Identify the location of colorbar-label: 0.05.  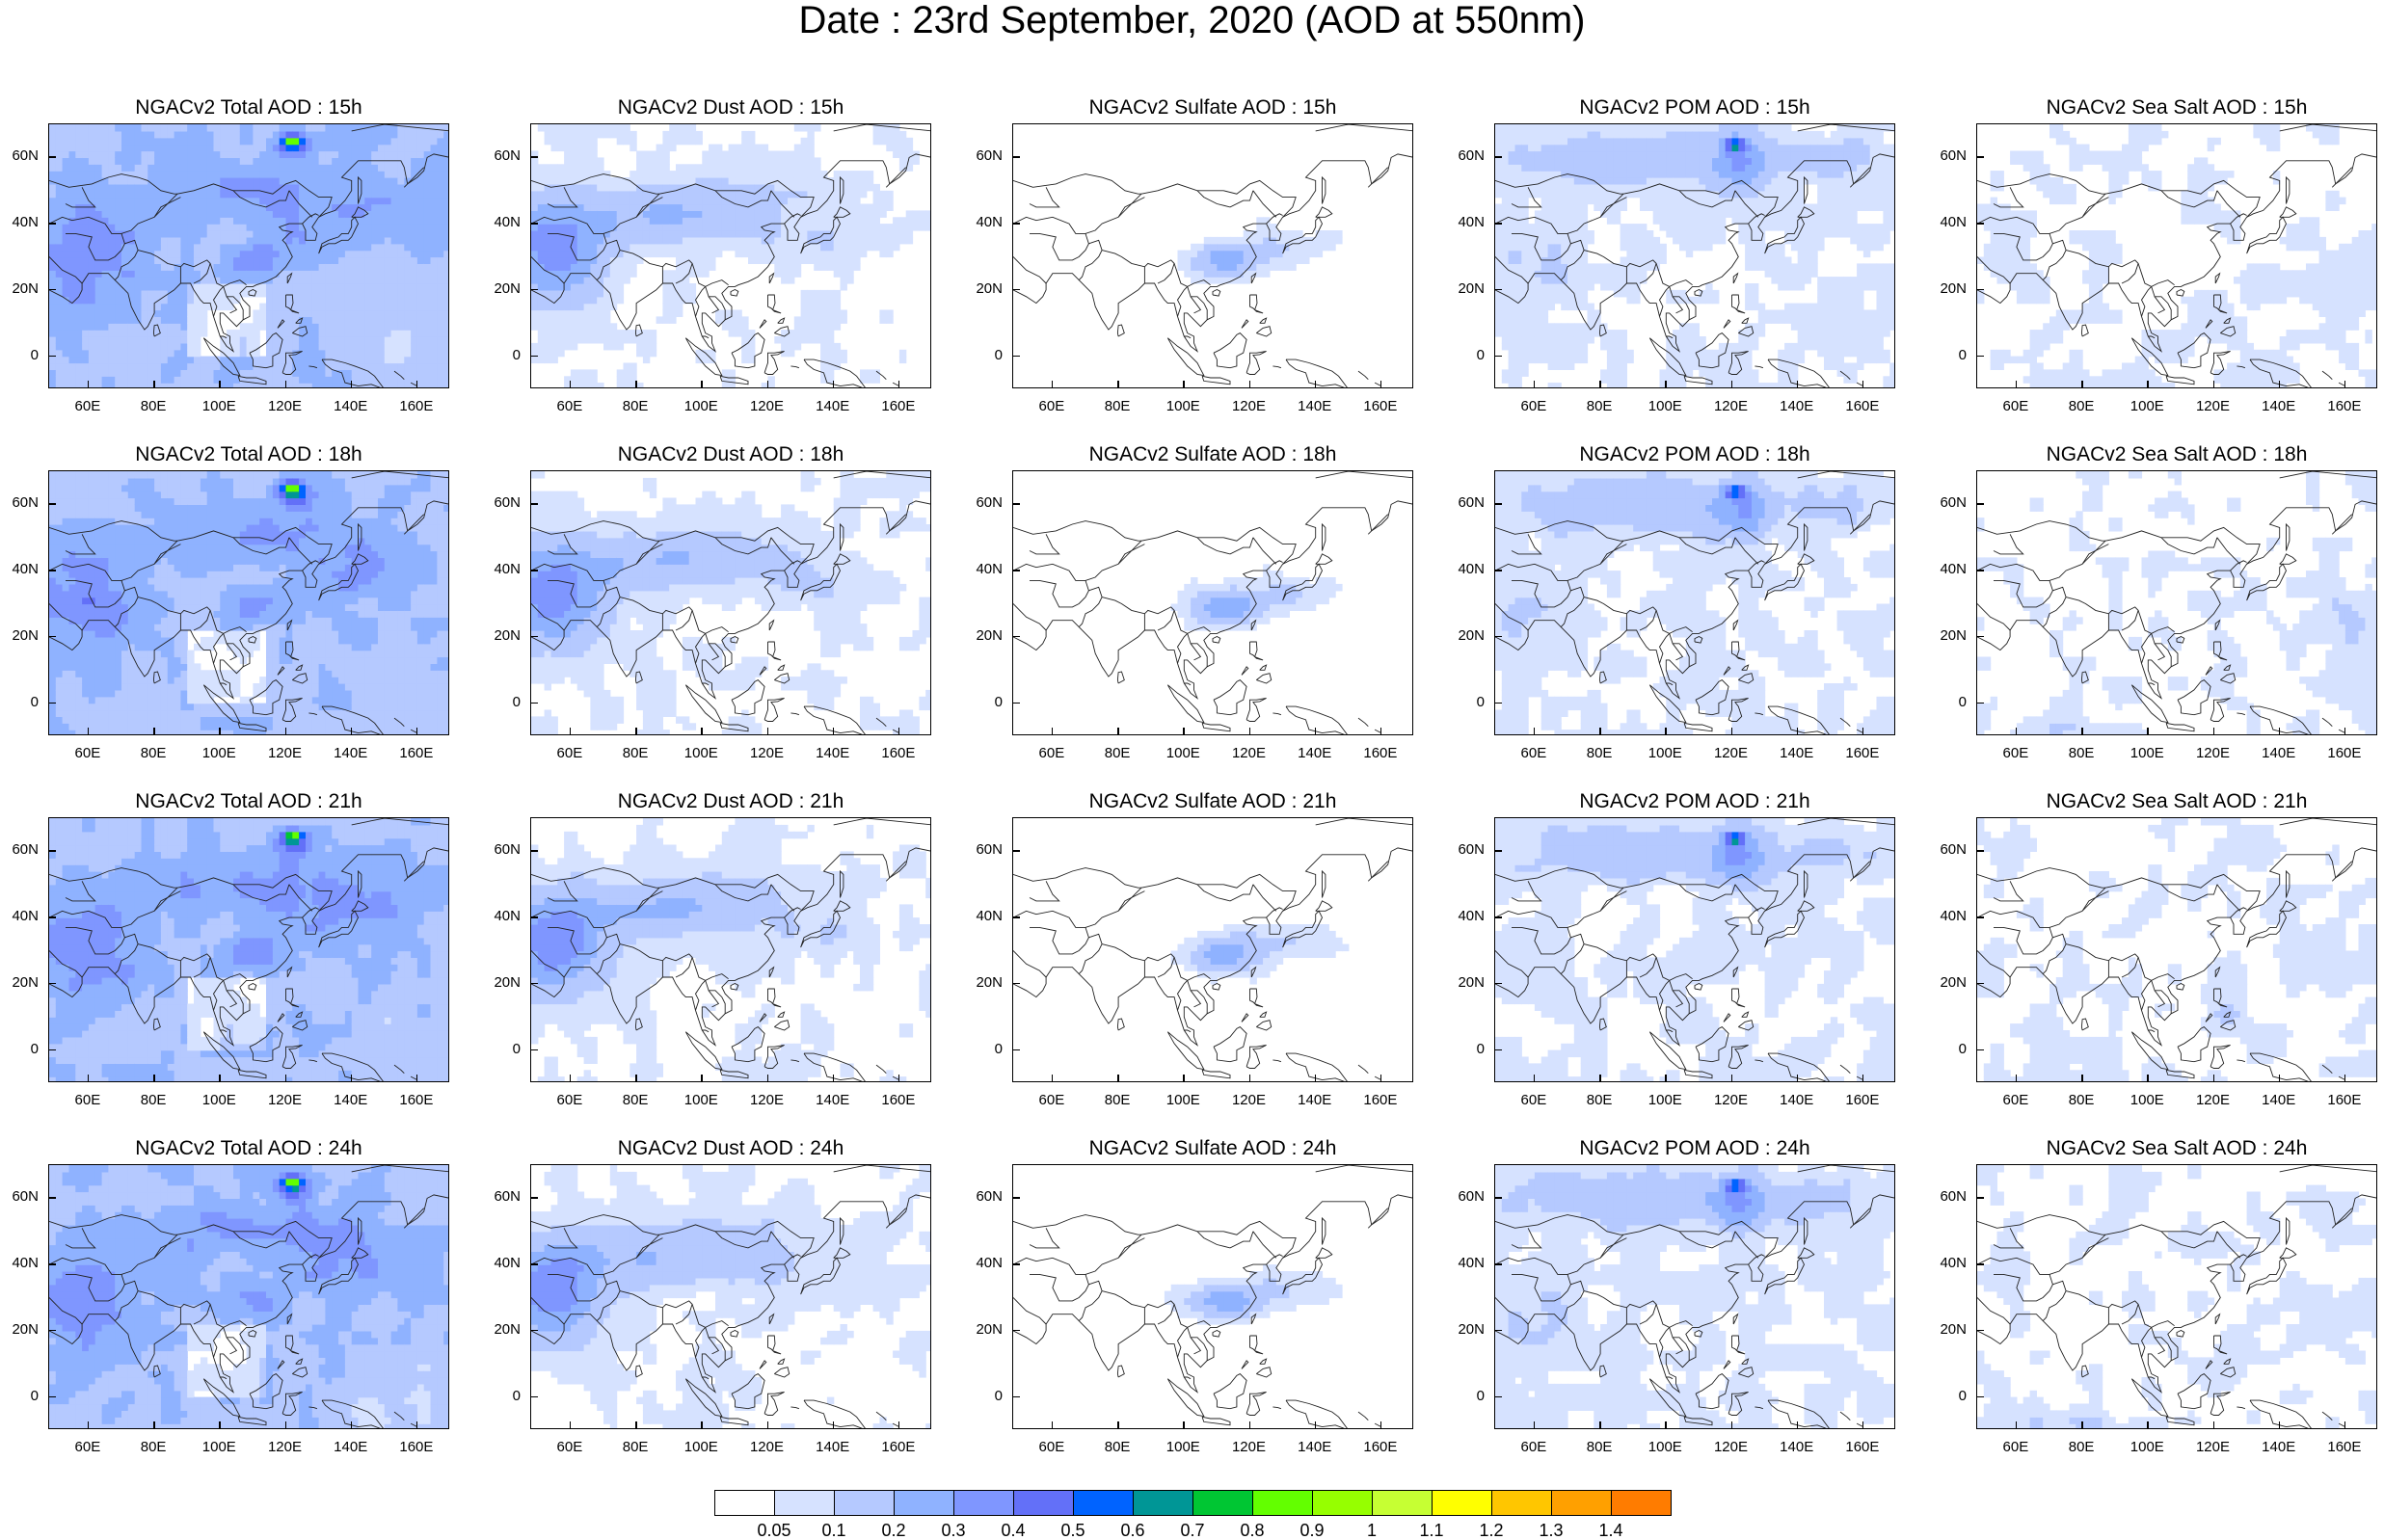
(774, 1530).